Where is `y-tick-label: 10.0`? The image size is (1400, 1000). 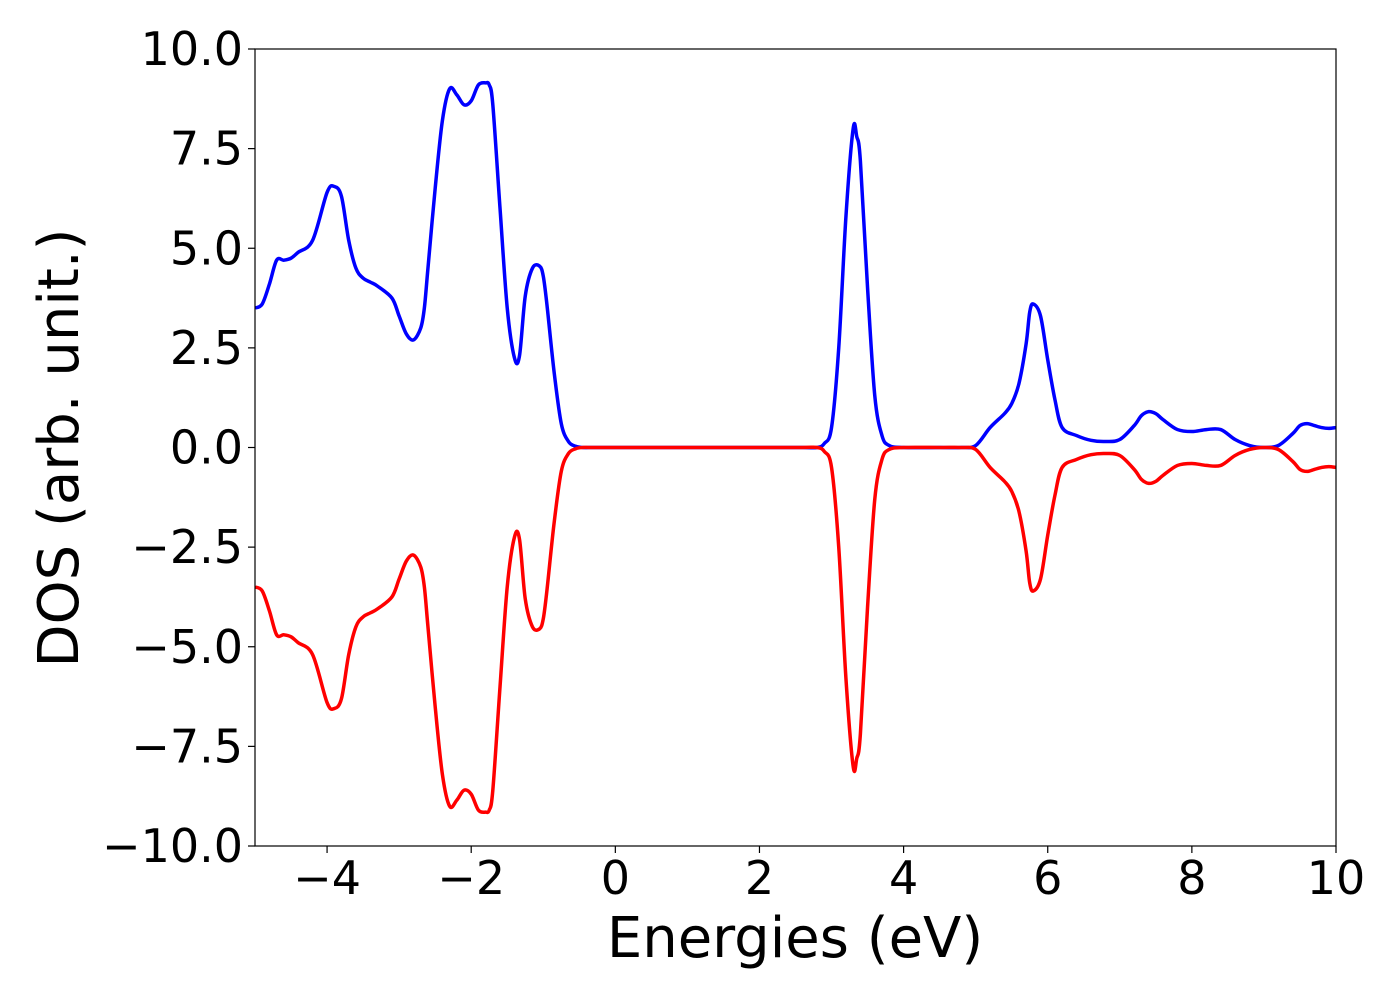 y-tick-label: 10.0 is located at coordinates (192, 49).